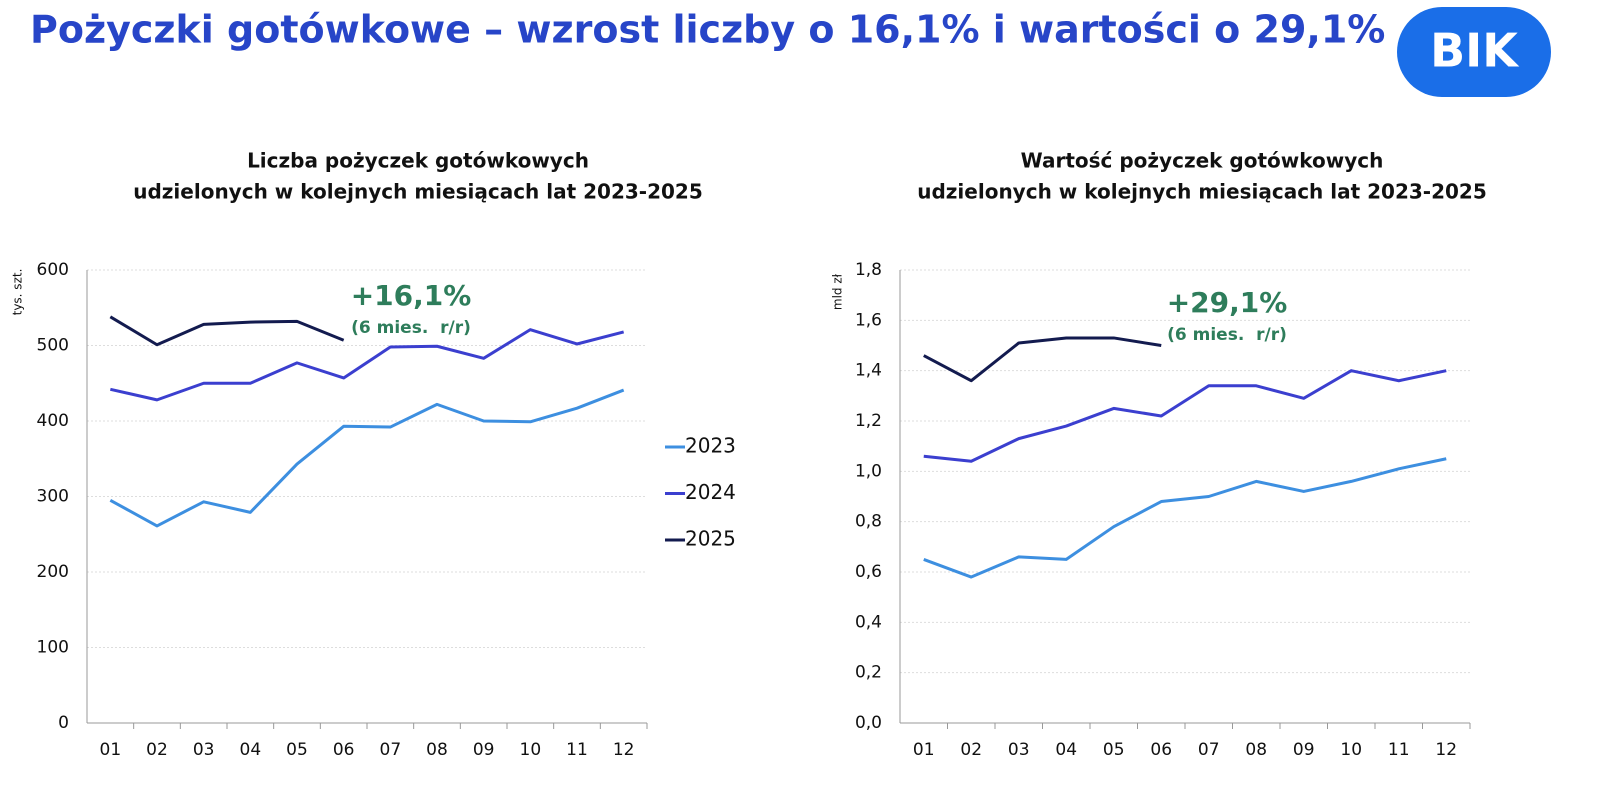 The height and width of the screenshot is (793, 1600). Describe the element at coordinates (53, 270) in the screenshot. I see `y-tick-label: 600` at that location.